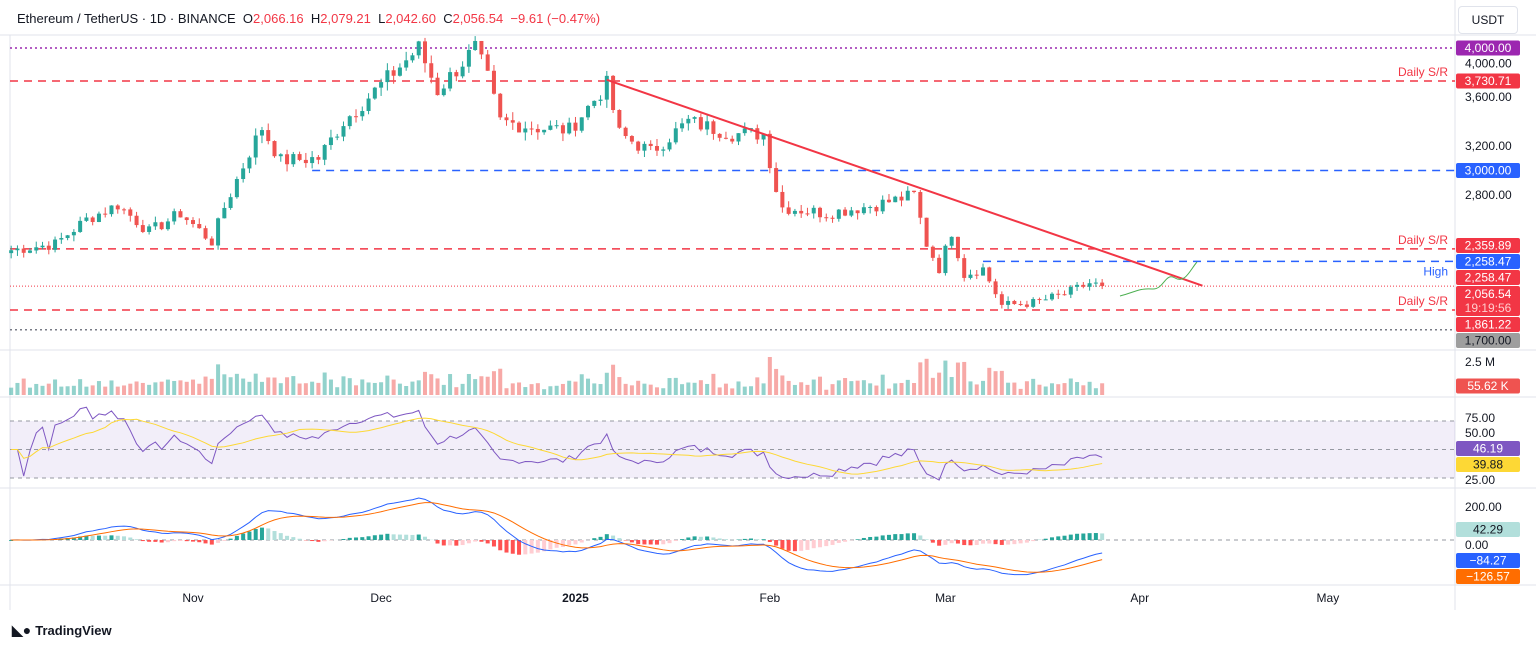  What do you see at coordinates (1488, 20) in the screenshot?
I see `currency-button: USDT` at bounding box center [1488, 20].